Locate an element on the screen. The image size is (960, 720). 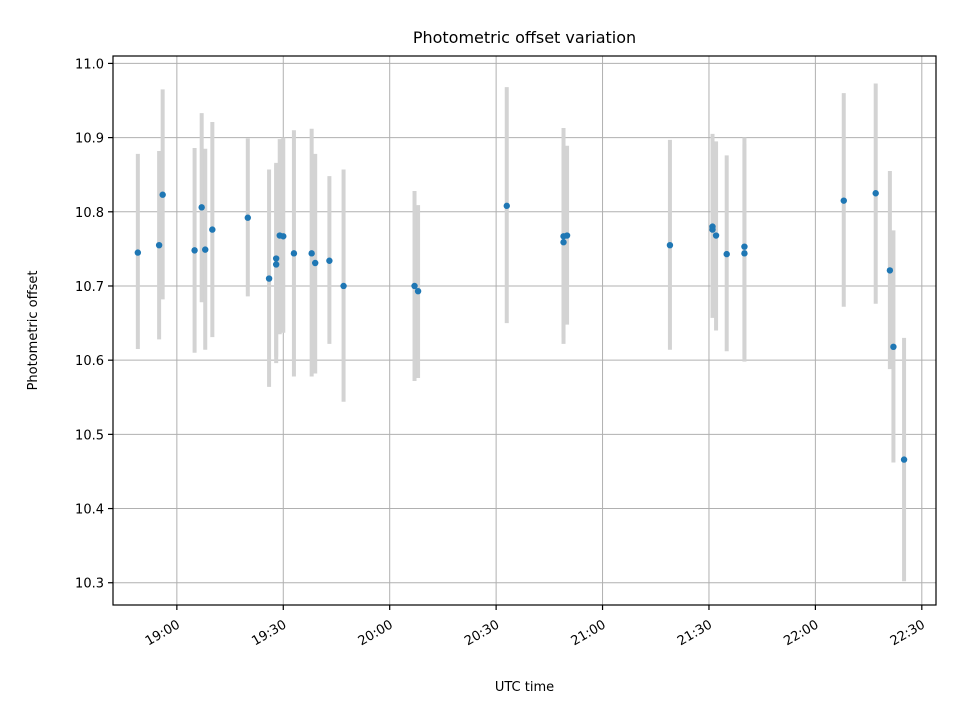
x-tick-label: 22:30 is located at coordinates (908, 633).